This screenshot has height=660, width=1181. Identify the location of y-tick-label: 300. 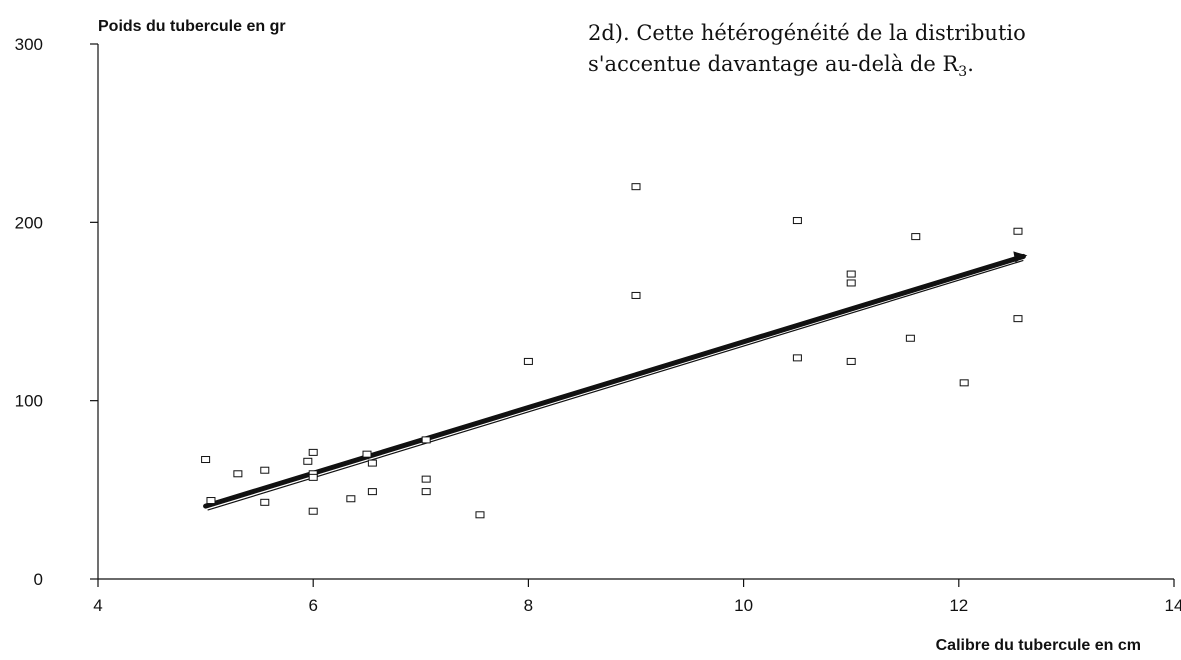
(29, 44).